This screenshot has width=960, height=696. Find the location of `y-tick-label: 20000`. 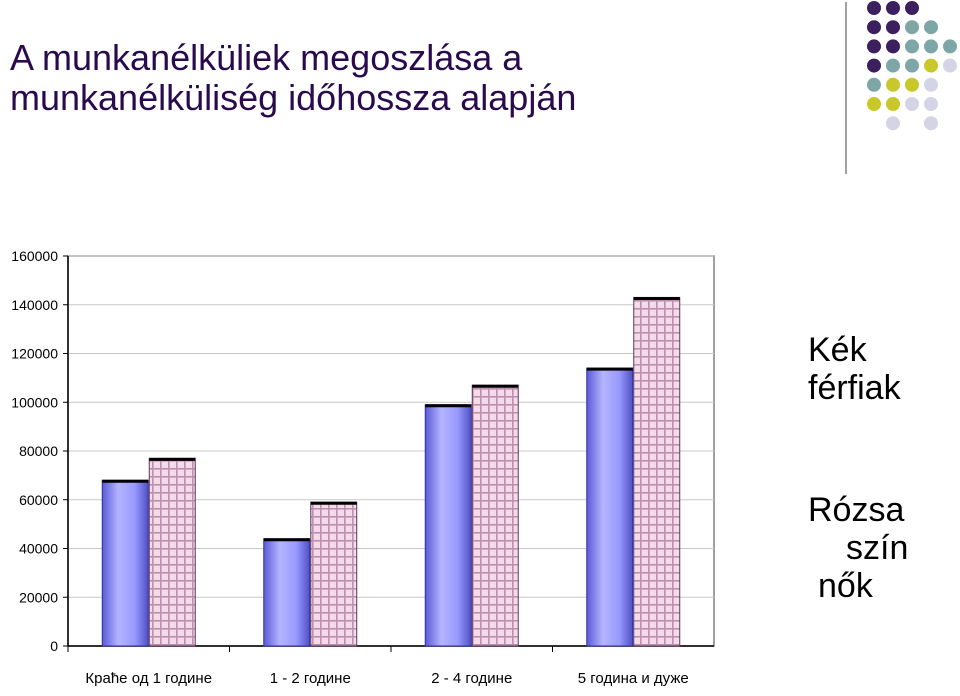

y-tick-label: 20000 is located at coordinates (38, 597).